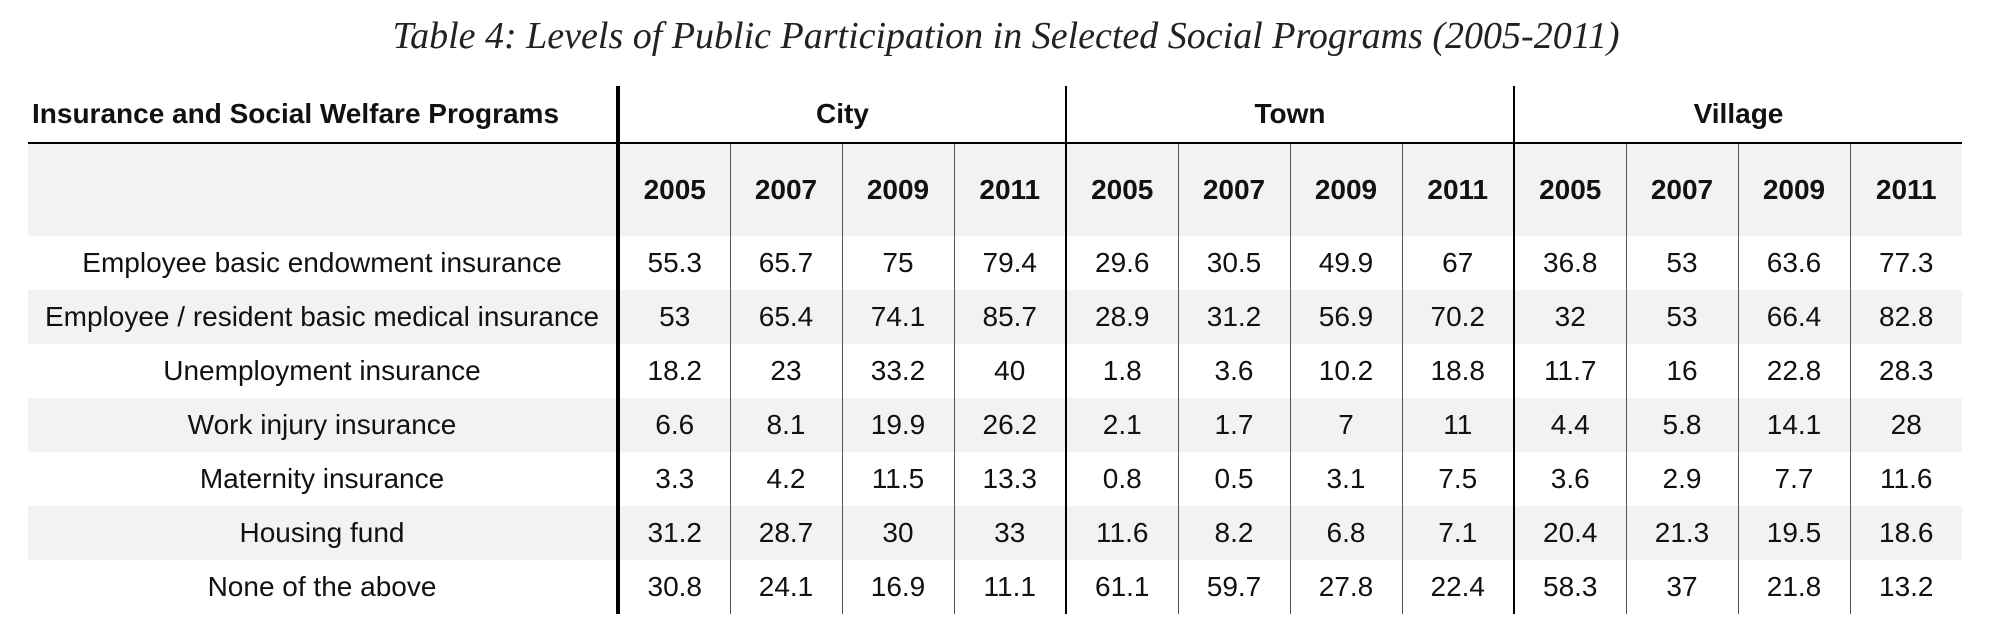 Image resolution: width=2012 pixels, height=636 pixels. What do you see at coordinates (1234, 587) in the screenshot?
I see `cell-town-2007: 59.7` at bounding box center [1234, 587].